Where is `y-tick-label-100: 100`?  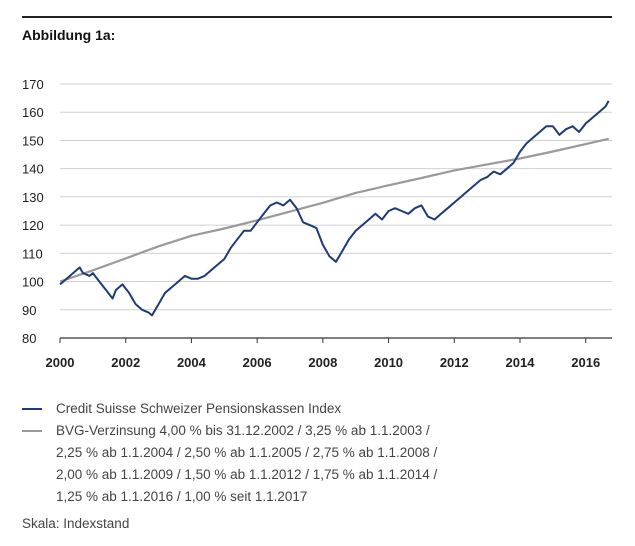
y-tick-label-100: 100 is located at coordinates (33, 282).